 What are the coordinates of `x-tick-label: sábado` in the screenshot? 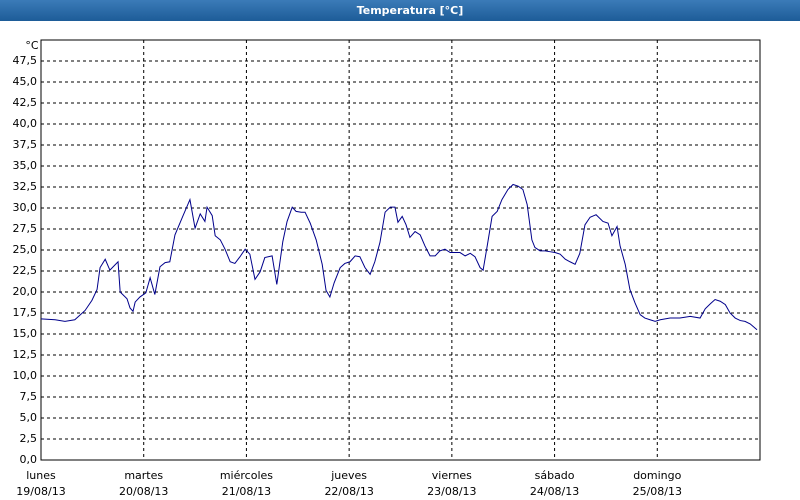 It's located at (555, 475).